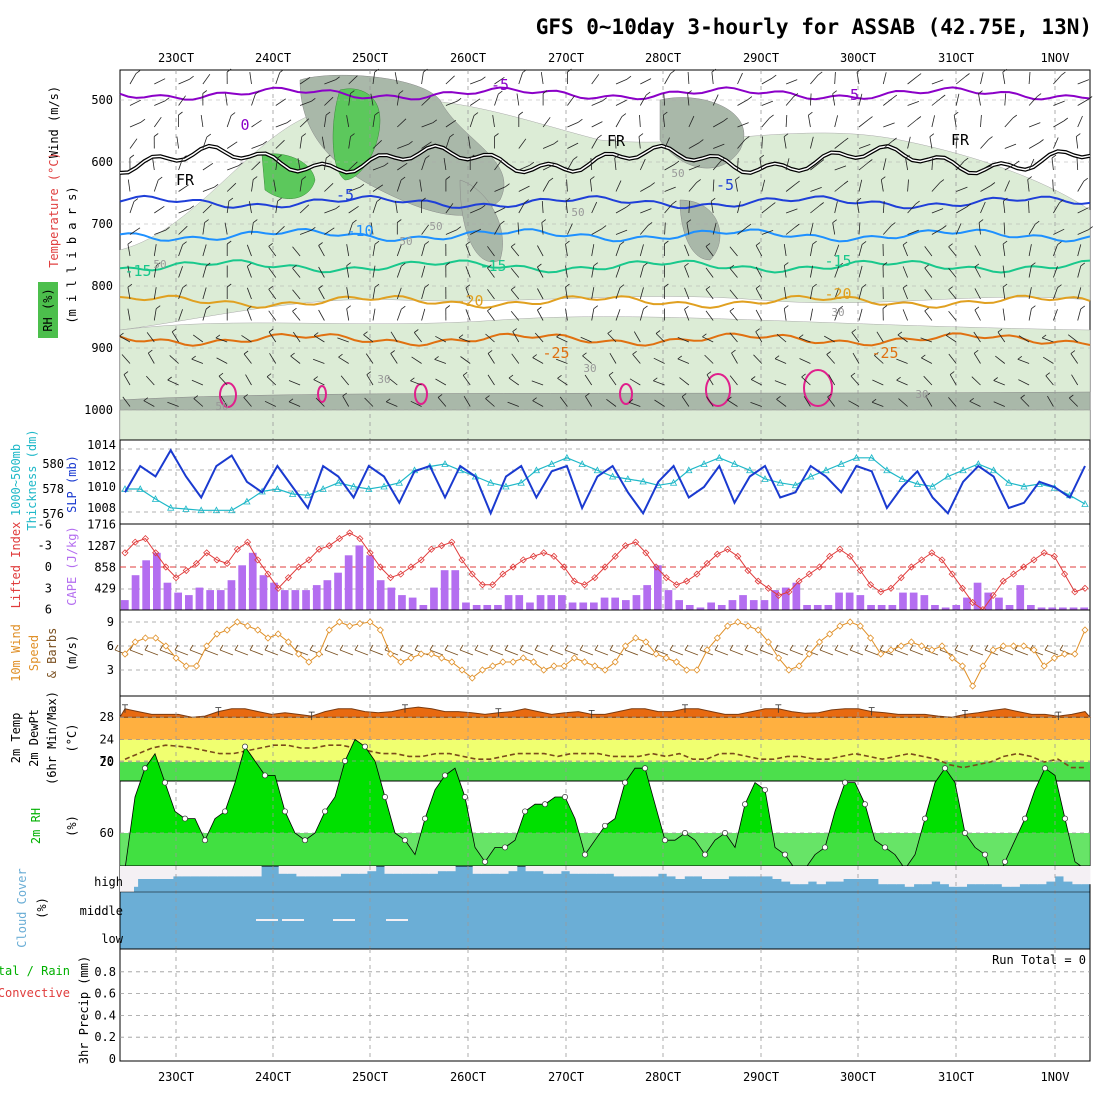 Image resolution: width=1100 pixels, height=1100 pixels. Describe the element at coordinates (105, 1037) in the screenshot. I see `precip-tick-label: 0.2` at that location.